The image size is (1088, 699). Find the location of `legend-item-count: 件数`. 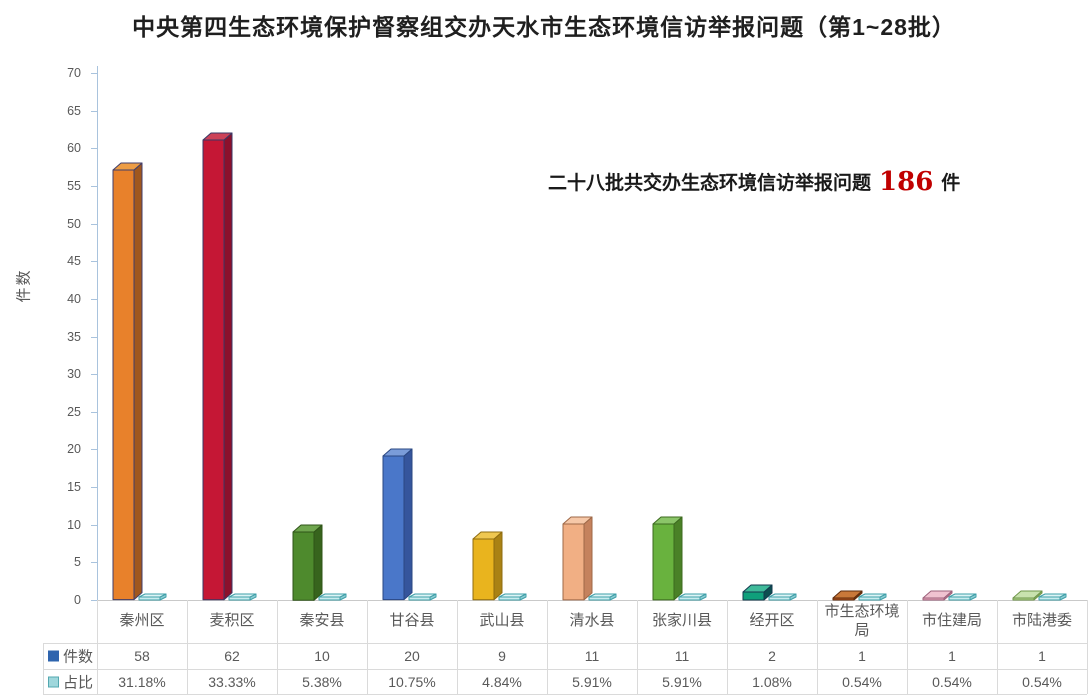

legend-item-count: 件数 is located at coordinates (70, 656).